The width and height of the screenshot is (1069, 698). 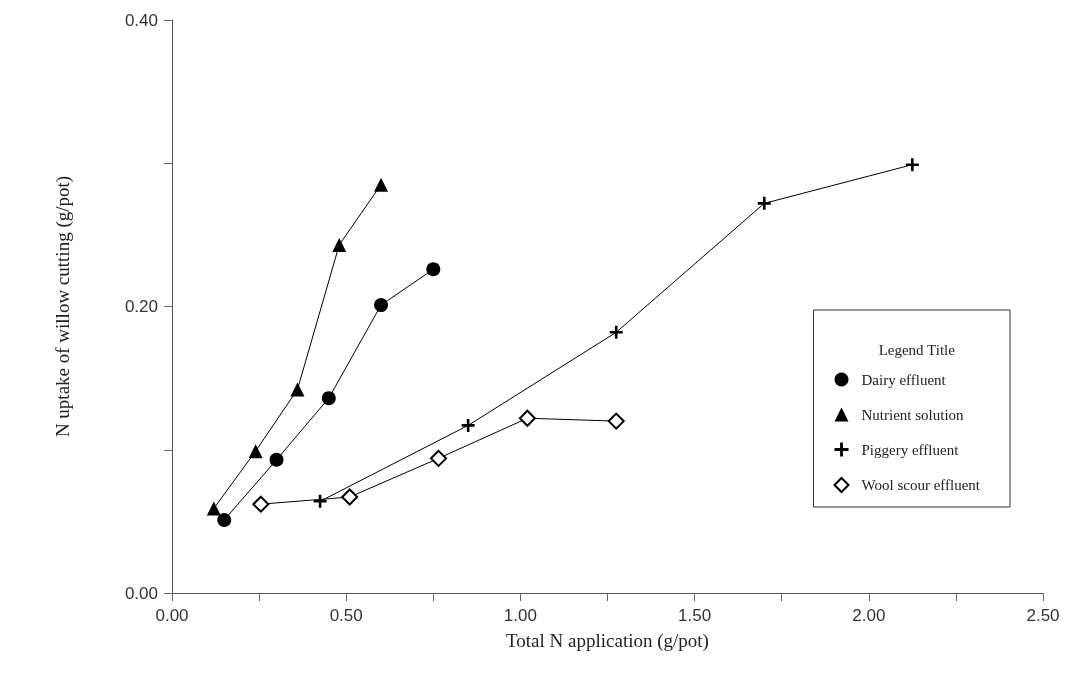 What do you see at coordinates (869, 615) in the screenshot?
I see `x-tick-label: 2.00` at bounding box center [869, 615].